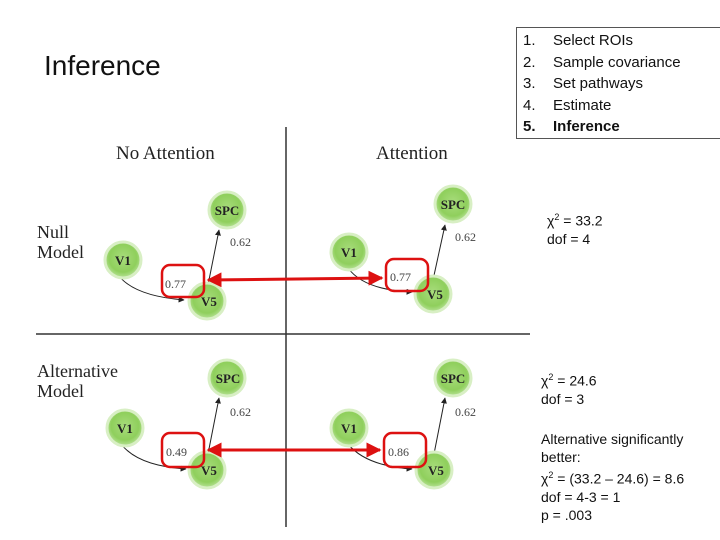 The image size is (720, 540). Describe the element at coordinates (102, 65) in the screenshot. I see `slide-title: Inference` at that location.